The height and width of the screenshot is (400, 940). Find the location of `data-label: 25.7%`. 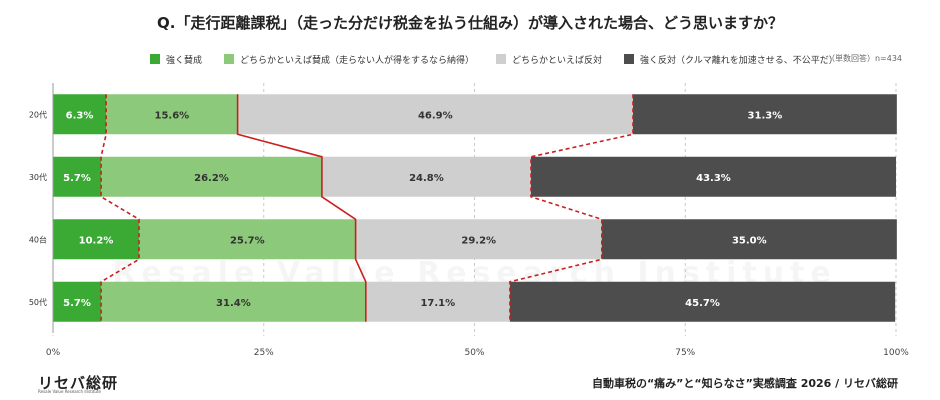

data-label: 25.7% is located at coordinates (247, 240).